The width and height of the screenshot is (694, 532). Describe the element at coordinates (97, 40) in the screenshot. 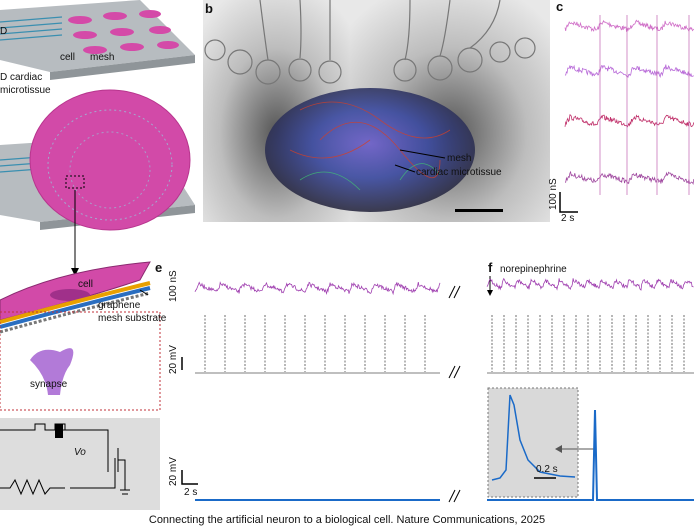

I see `top-slab` at that location.